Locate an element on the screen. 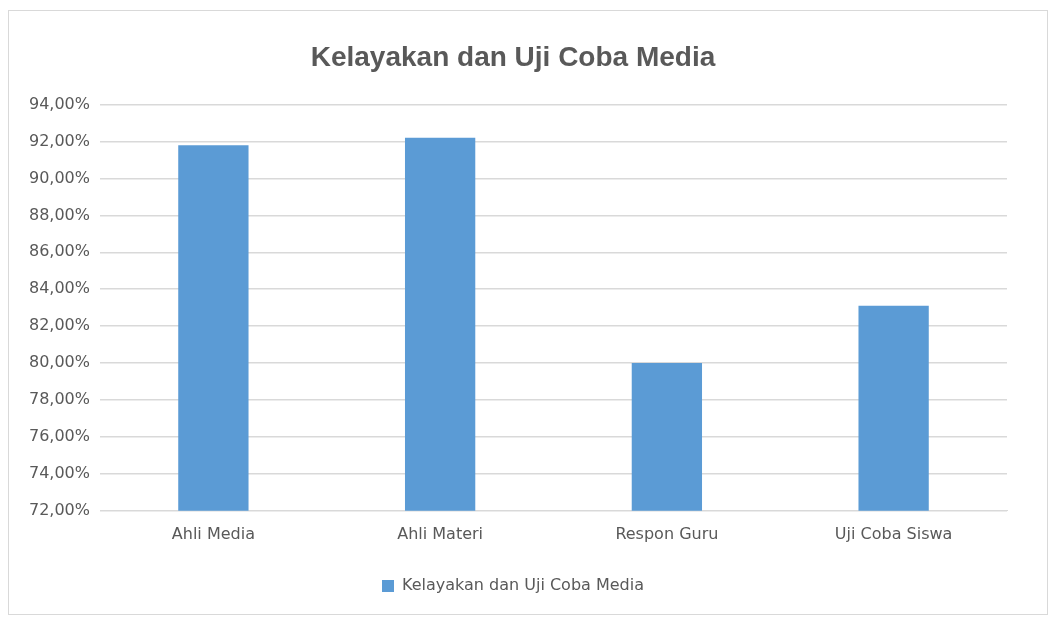  y-tick-label: 84,00% is located at coordinates (59, 288).